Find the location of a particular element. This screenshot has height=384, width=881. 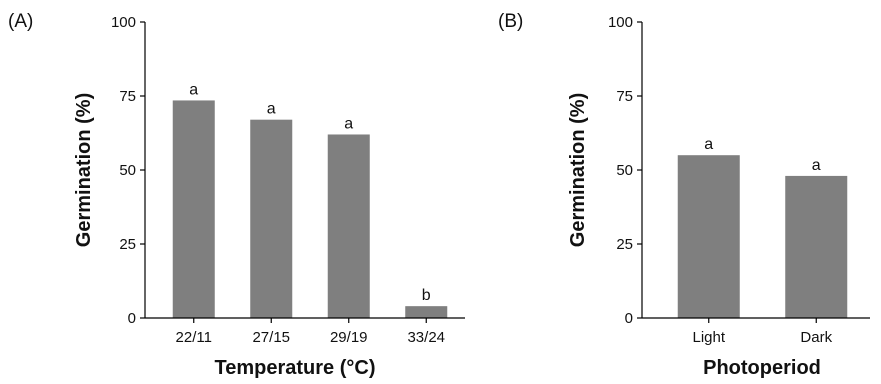

panel-b-y-tick-label: 100 is located at coordinates (620, 22).